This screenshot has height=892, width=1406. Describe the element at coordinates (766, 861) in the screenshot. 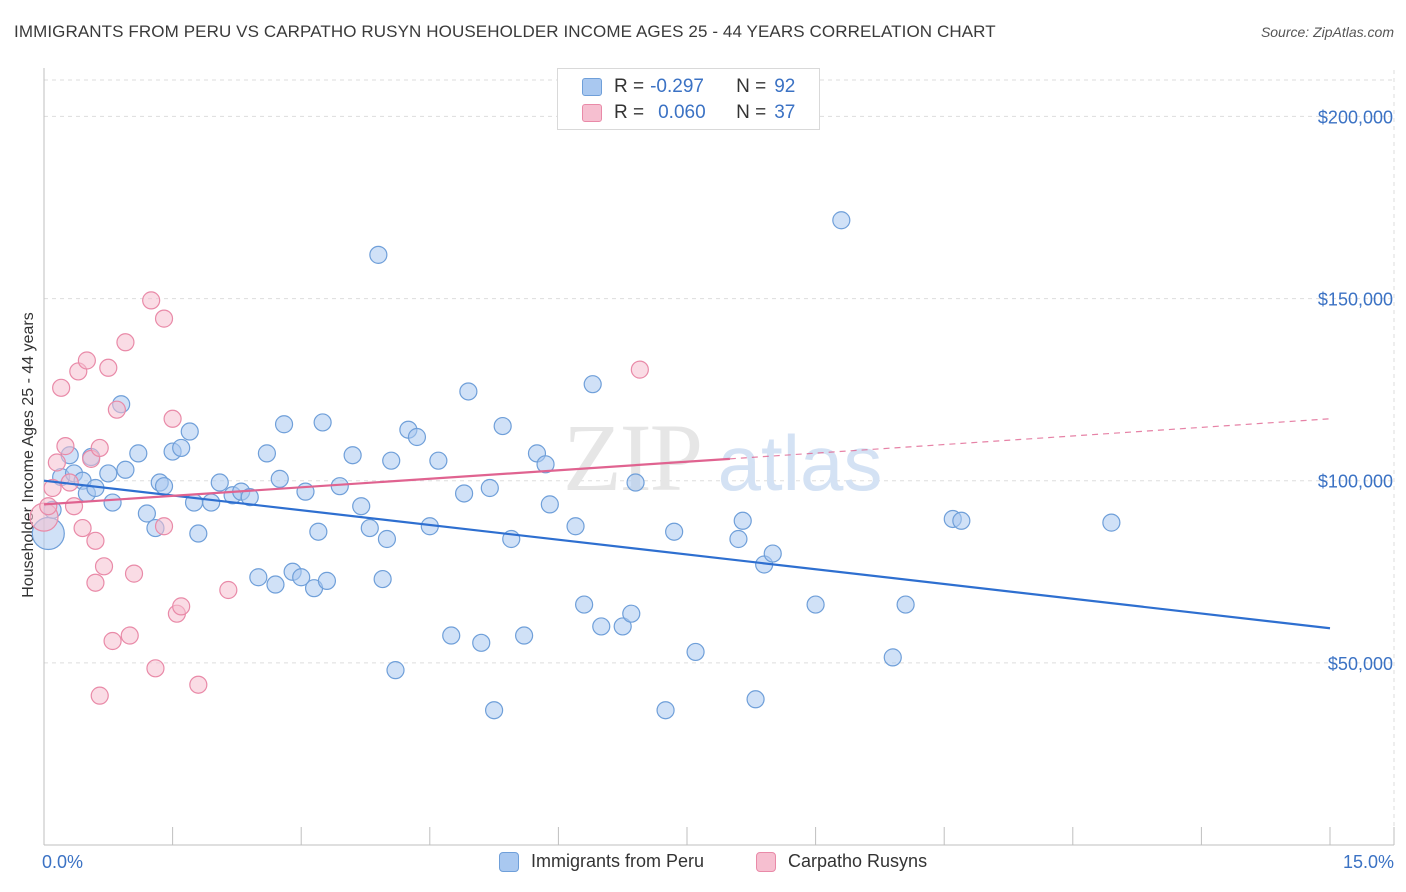

I see `rusyn-legend-swatch` at that location.